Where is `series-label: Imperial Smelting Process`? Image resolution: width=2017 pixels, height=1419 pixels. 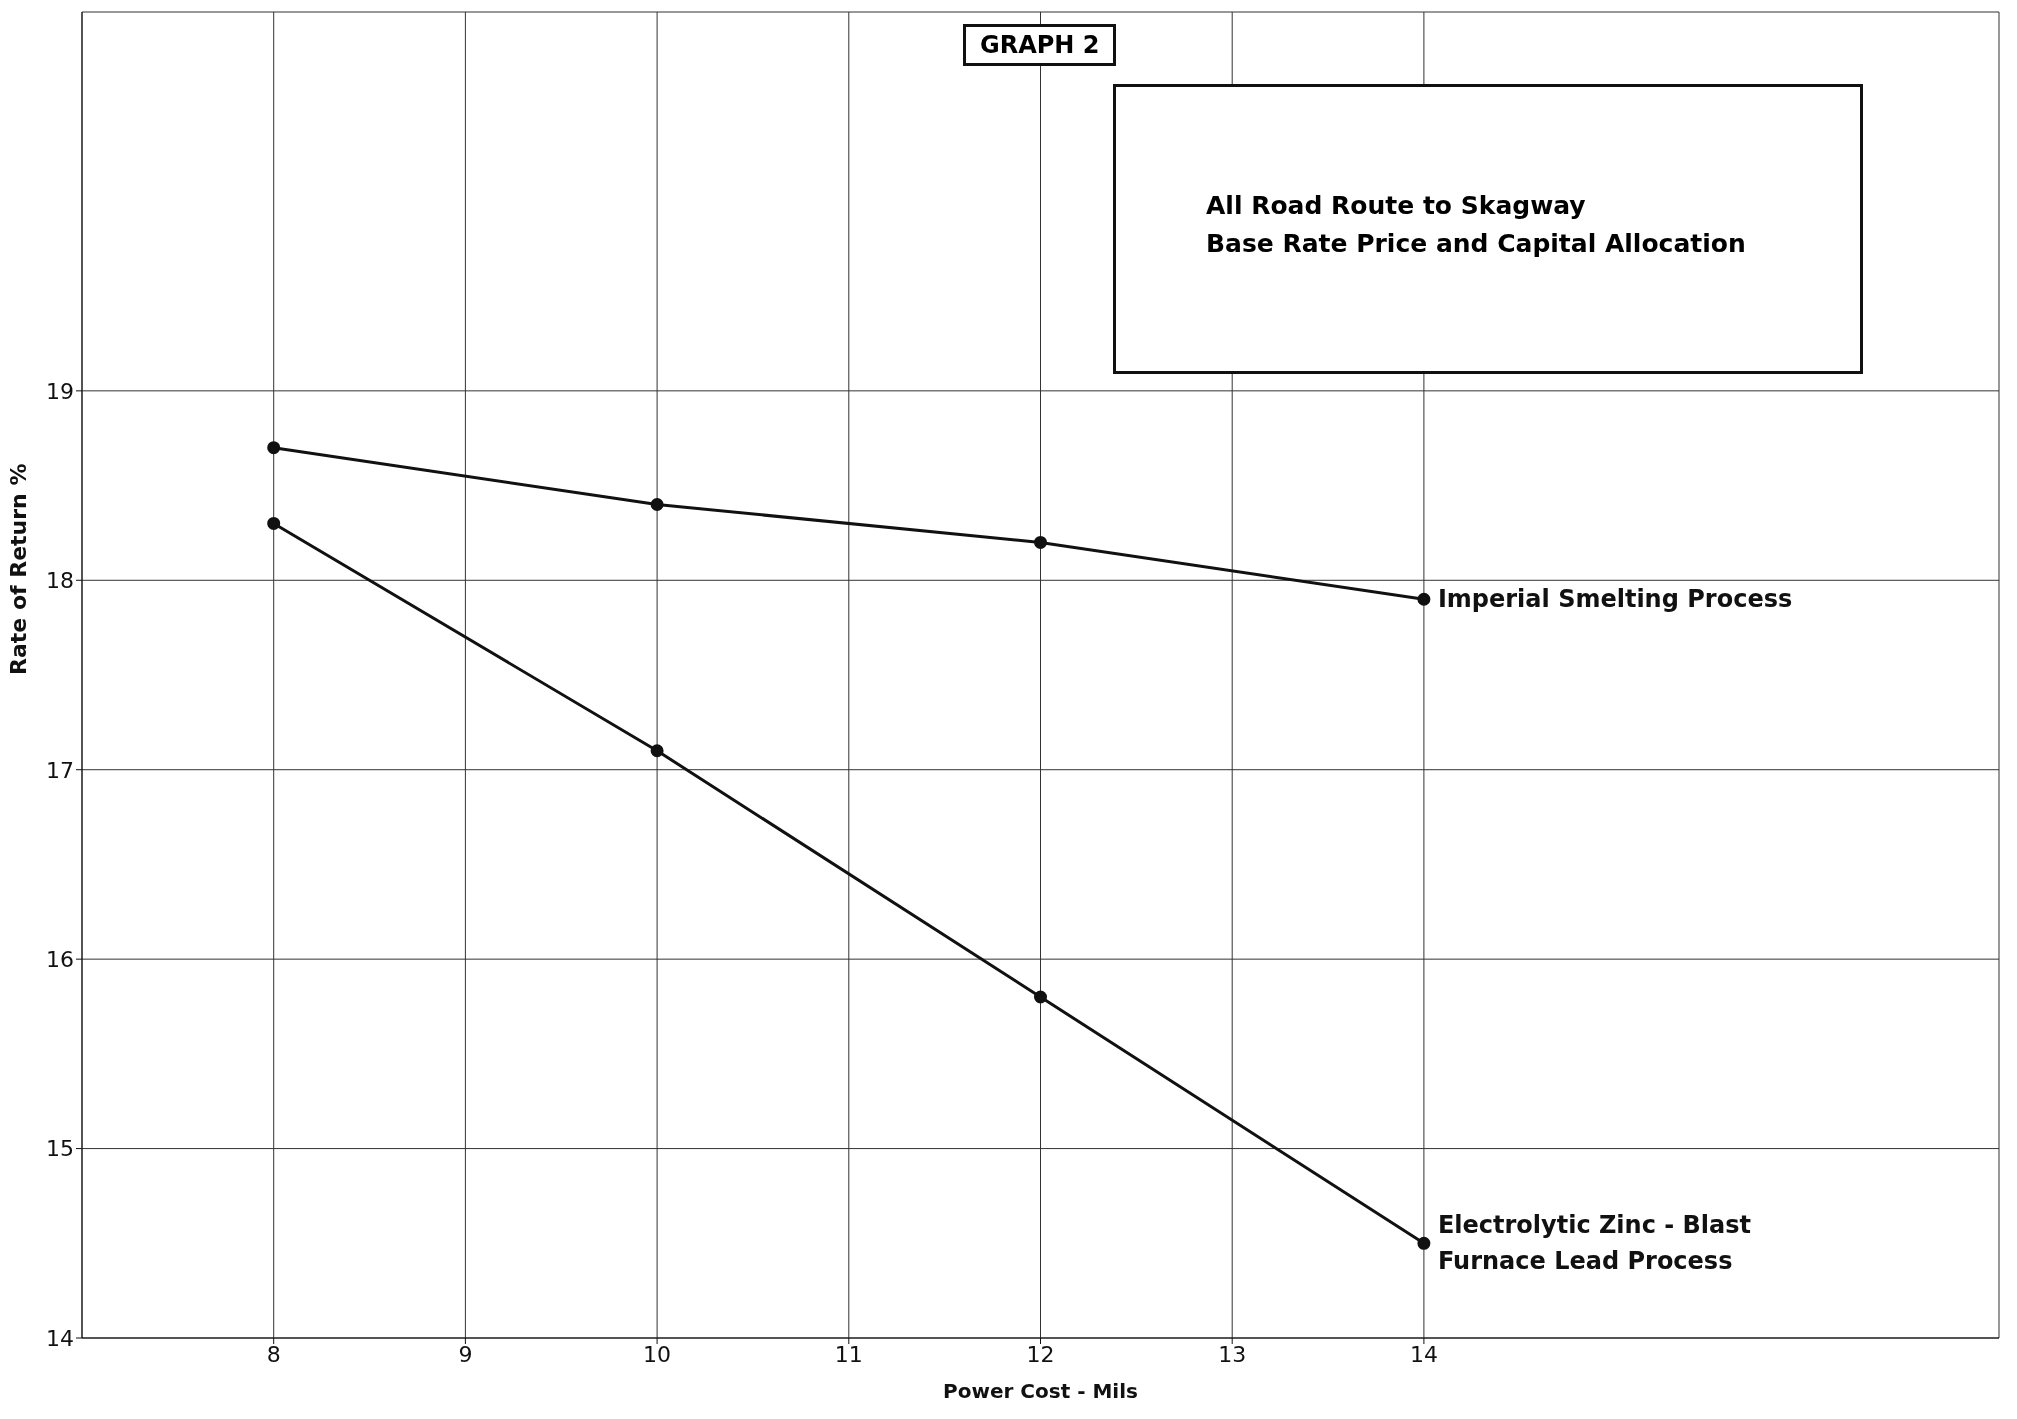
series-label: Imperial Smelting Process is located at coordinates (1615, 599).